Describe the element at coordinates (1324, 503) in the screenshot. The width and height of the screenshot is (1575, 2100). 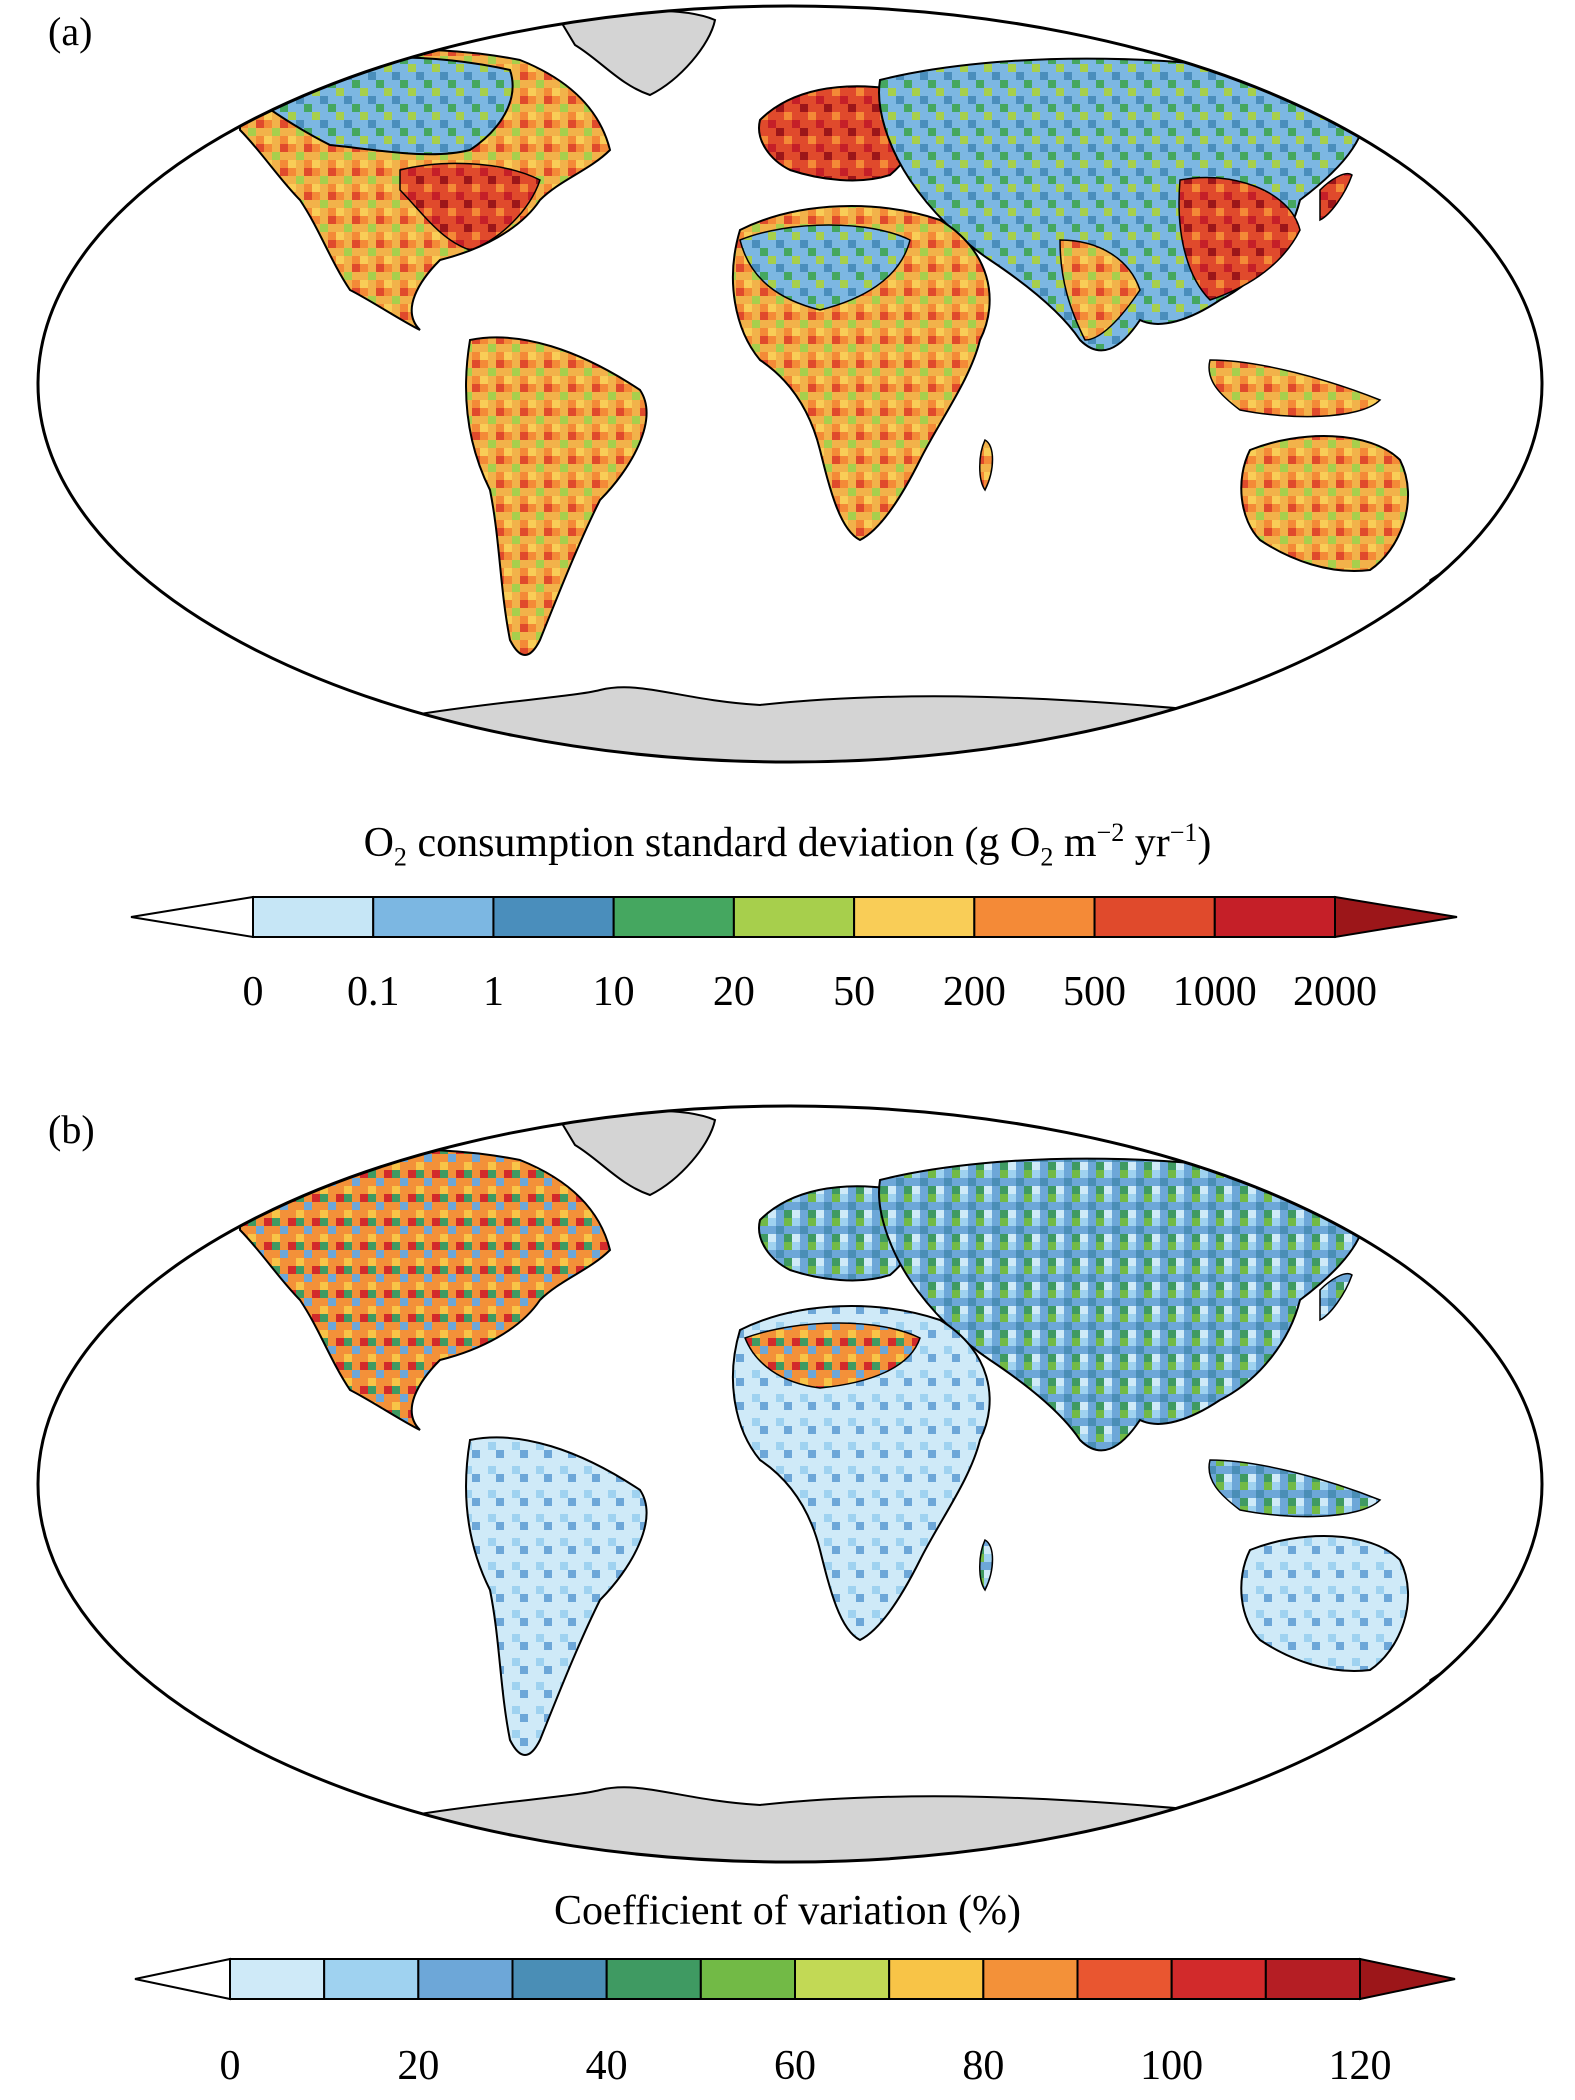
I see `australia-shape` at that location.